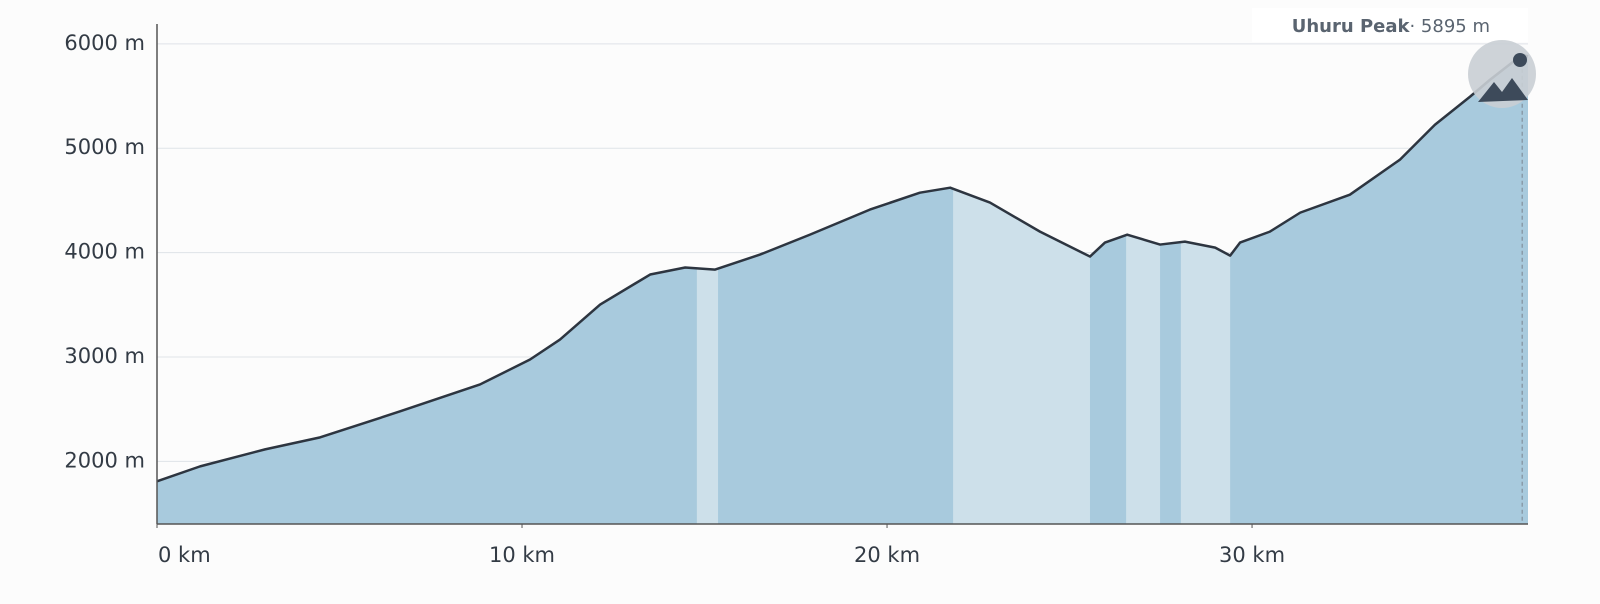  I want to click on y-tick-label: 6000 m, so click(104, 43).